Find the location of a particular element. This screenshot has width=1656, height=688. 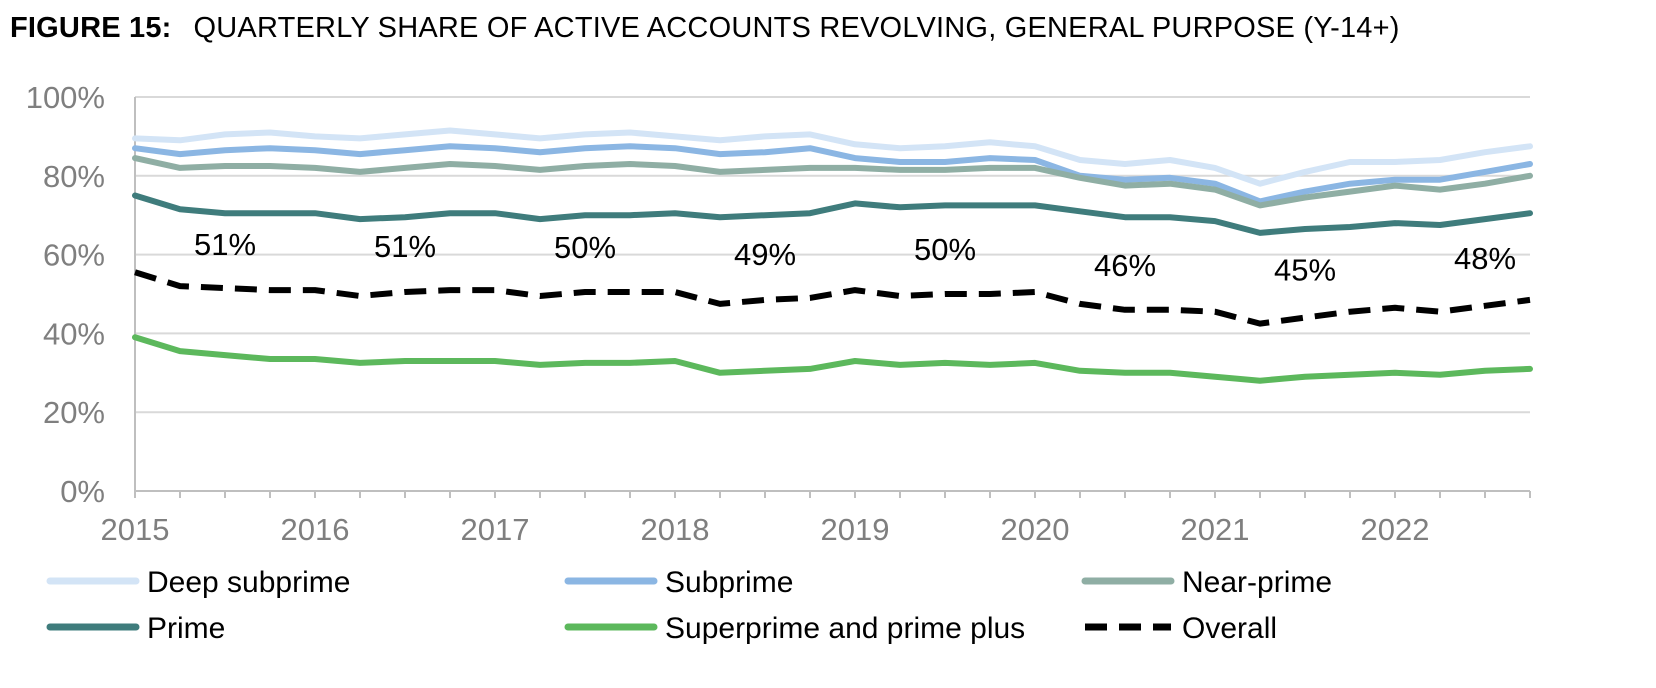

series-line-subprime is located at coordinates (832, 174).